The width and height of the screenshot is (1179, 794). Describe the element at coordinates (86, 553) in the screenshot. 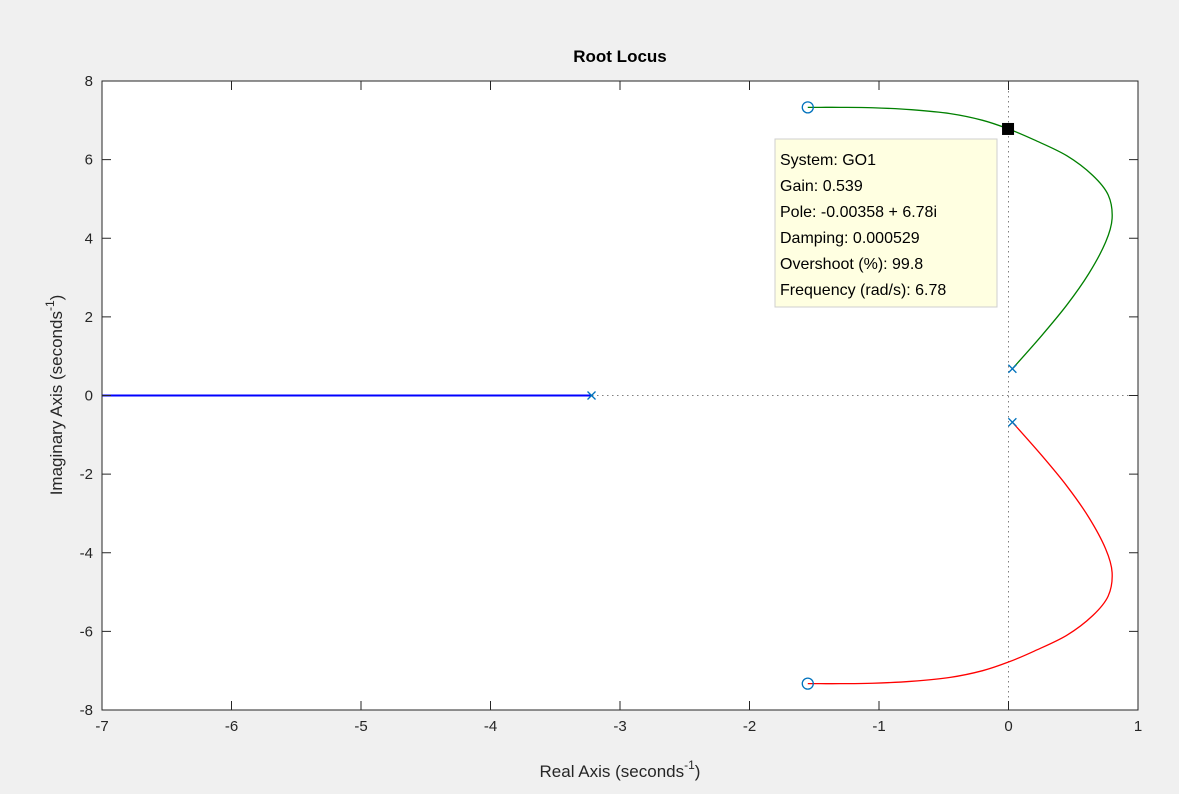

I see `y-tick-label: -4` at that location.